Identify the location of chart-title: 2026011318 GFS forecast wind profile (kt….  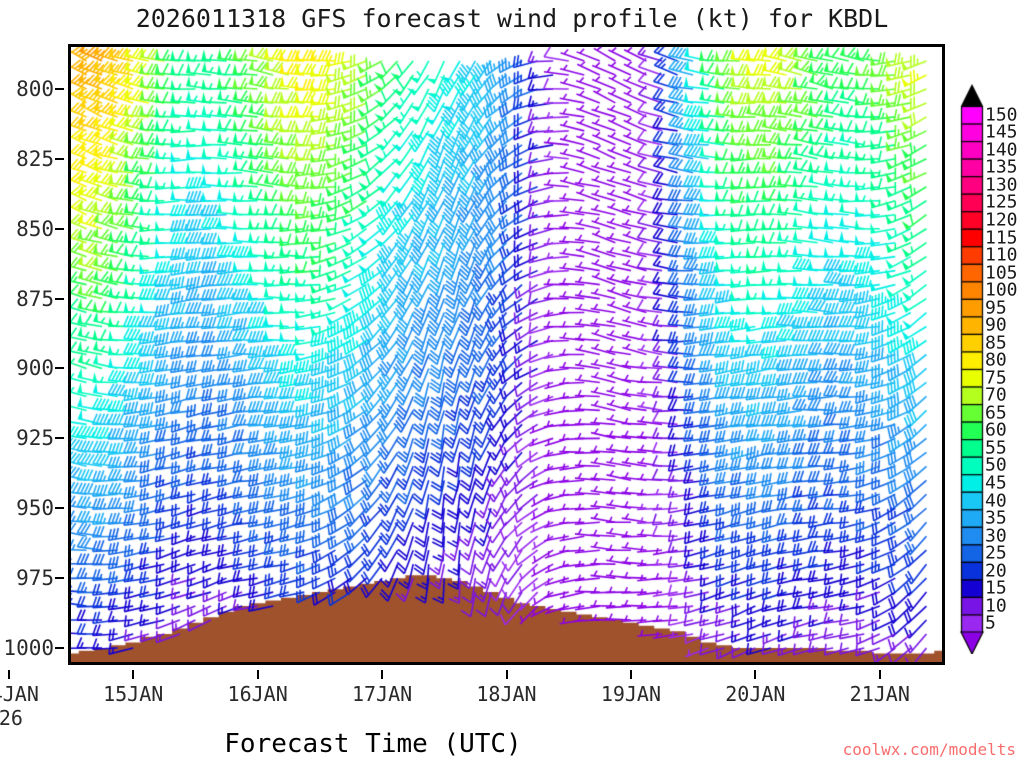
(512, 18).